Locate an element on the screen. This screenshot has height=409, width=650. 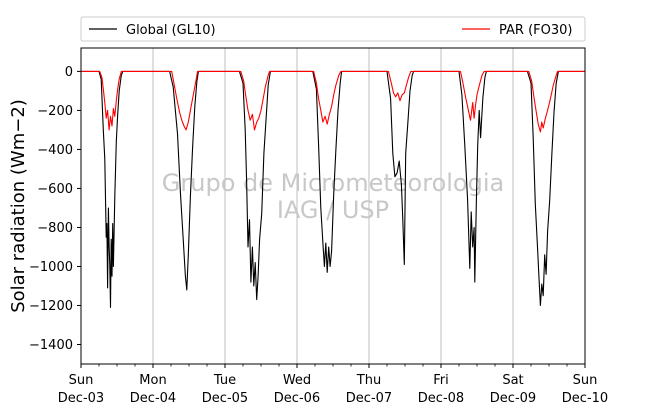
x-tick-date-4: Dec-07 is located at coordinates (369, 398).